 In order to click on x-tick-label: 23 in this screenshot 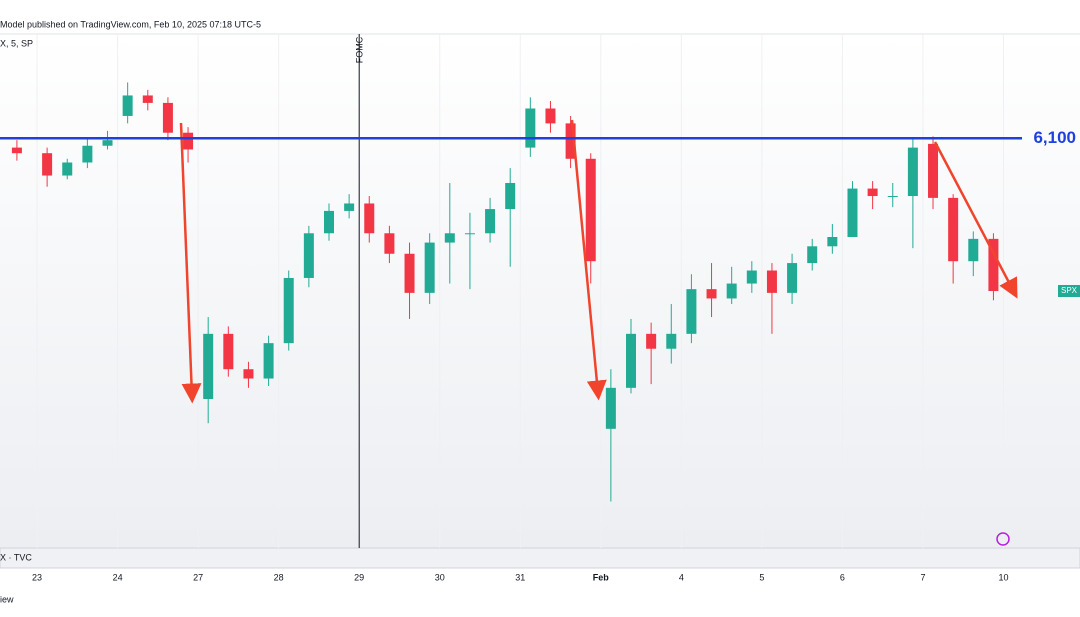, I will do `click(37, 577)`.